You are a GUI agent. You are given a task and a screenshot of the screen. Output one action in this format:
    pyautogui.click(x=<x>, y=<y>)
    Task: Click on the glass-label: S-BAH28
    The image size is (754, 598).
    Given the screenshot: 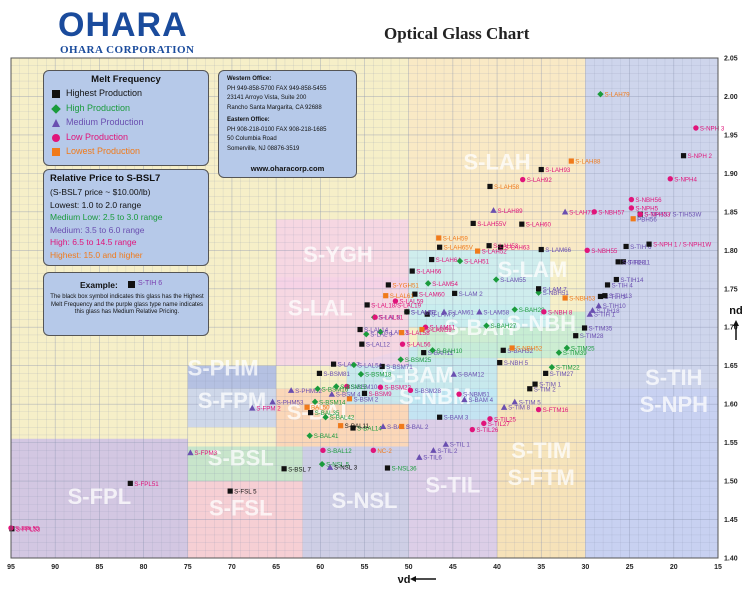 What is the action you would take?
    pyautogui.click(x=532, y=310)
    